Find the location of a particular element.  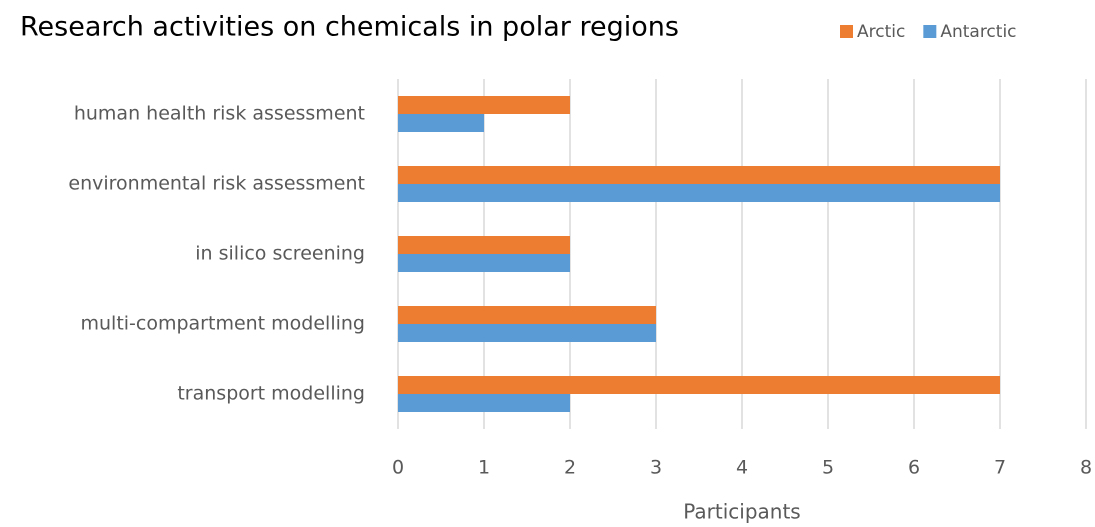

legend-label: Antarctic is located at coordinates (978, 32).